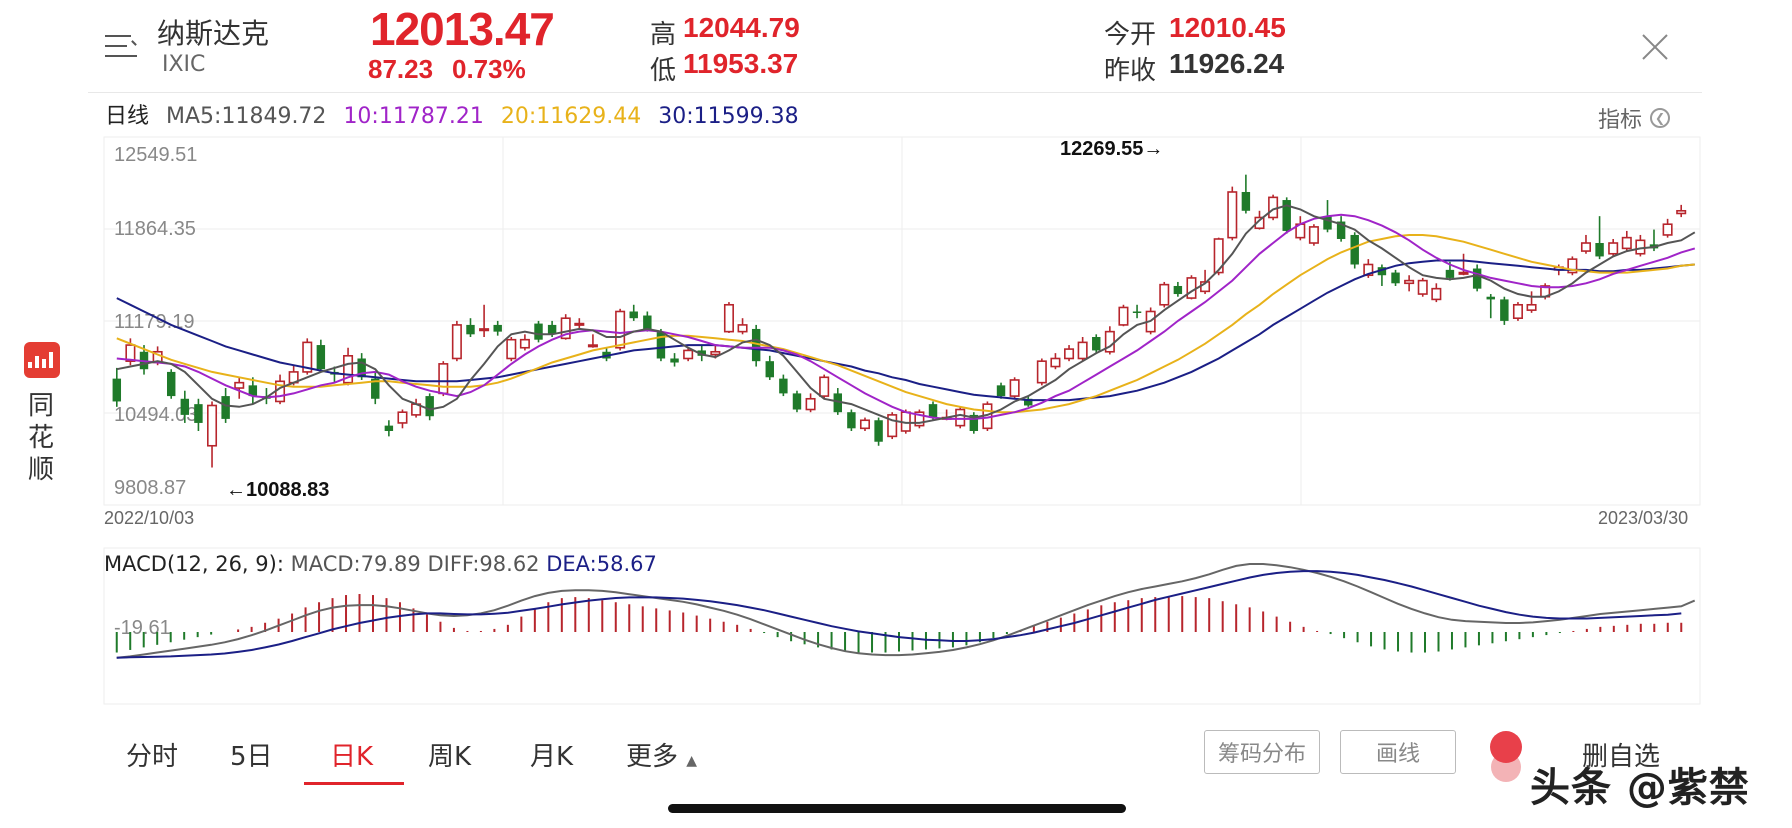 This screenshot has width=1792, height=828. Describe the element at coordinates (155, 415) in the screenshot. I see `y-tick-label: 10494.03` at that location.